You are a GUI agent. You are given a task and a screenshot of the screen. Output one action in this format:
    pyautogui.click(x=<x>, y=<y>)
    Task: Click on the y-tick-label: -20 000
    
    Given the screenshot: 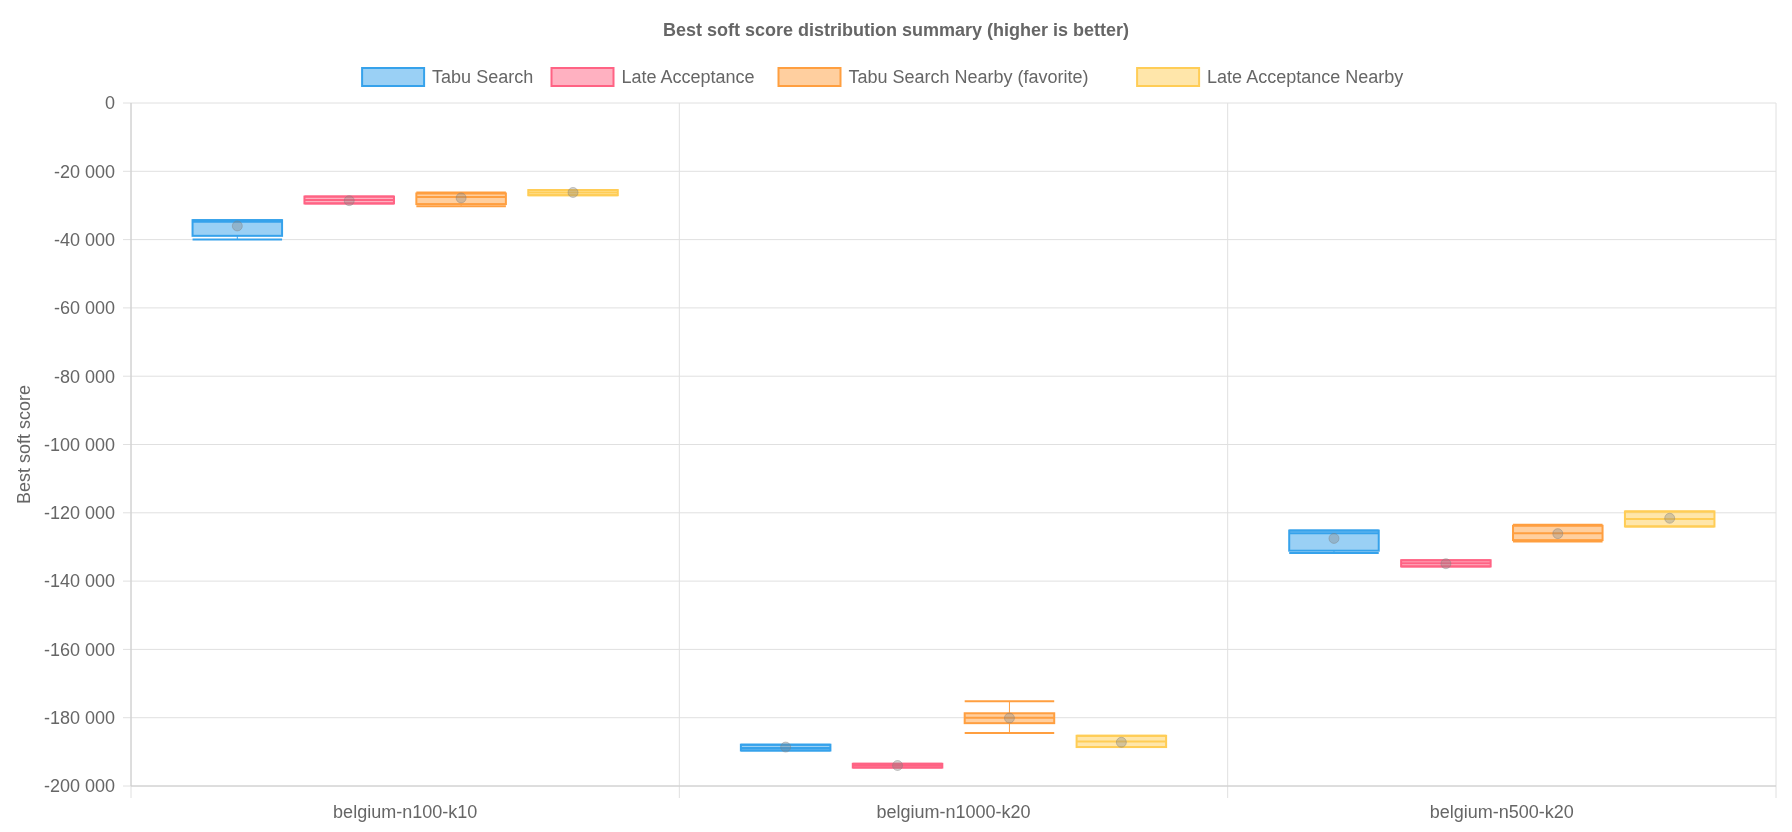 What is the action you would take?
    pyautogui.click(x=84, y=171)
    